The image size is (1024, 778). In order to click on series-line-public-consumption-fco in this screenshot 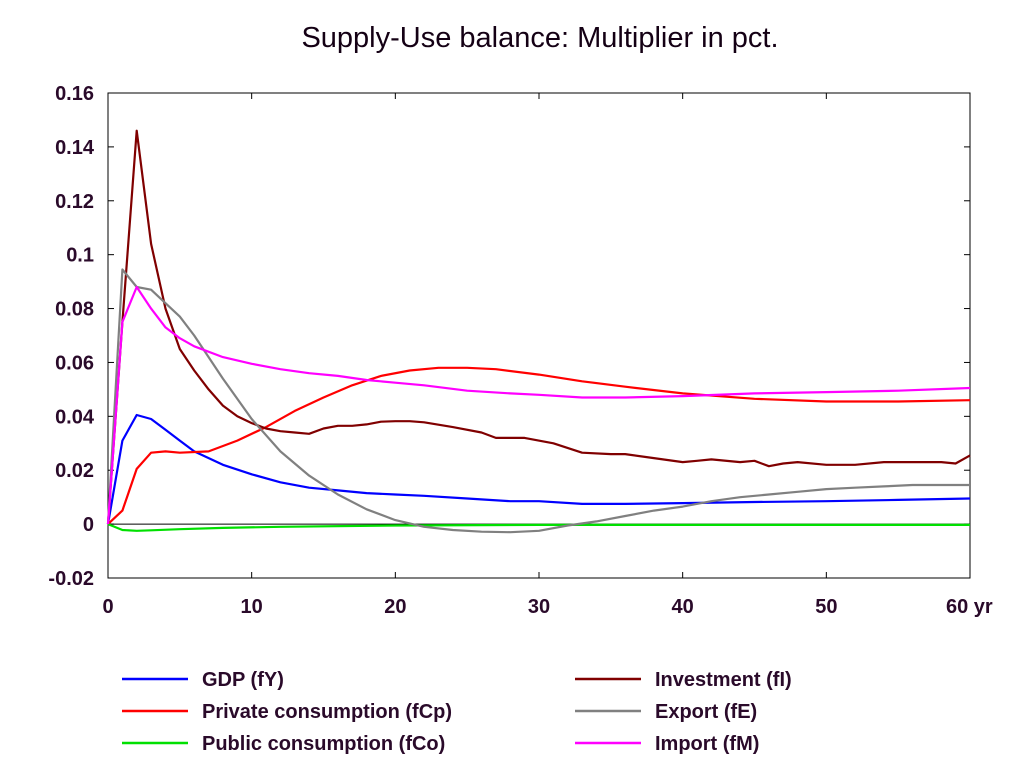, I will do `click(538, 527)`.